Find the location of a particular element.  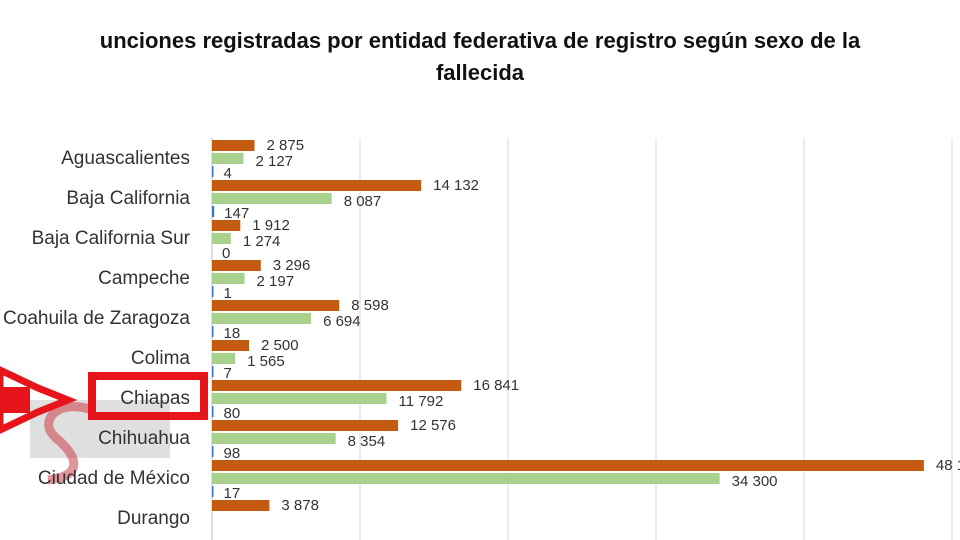

category-label: Campeche is located at coordinates (144, 278).